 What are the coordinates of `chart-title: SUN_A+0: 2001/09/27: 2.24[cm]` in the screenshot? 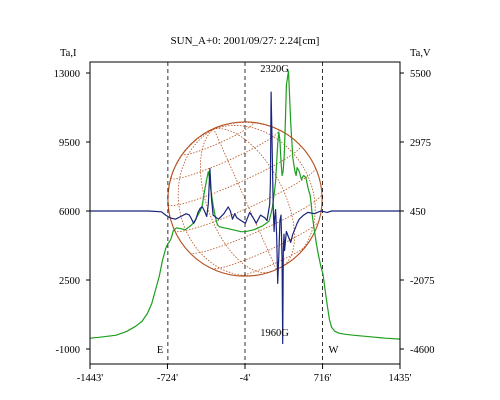 It's located at (245, 41).